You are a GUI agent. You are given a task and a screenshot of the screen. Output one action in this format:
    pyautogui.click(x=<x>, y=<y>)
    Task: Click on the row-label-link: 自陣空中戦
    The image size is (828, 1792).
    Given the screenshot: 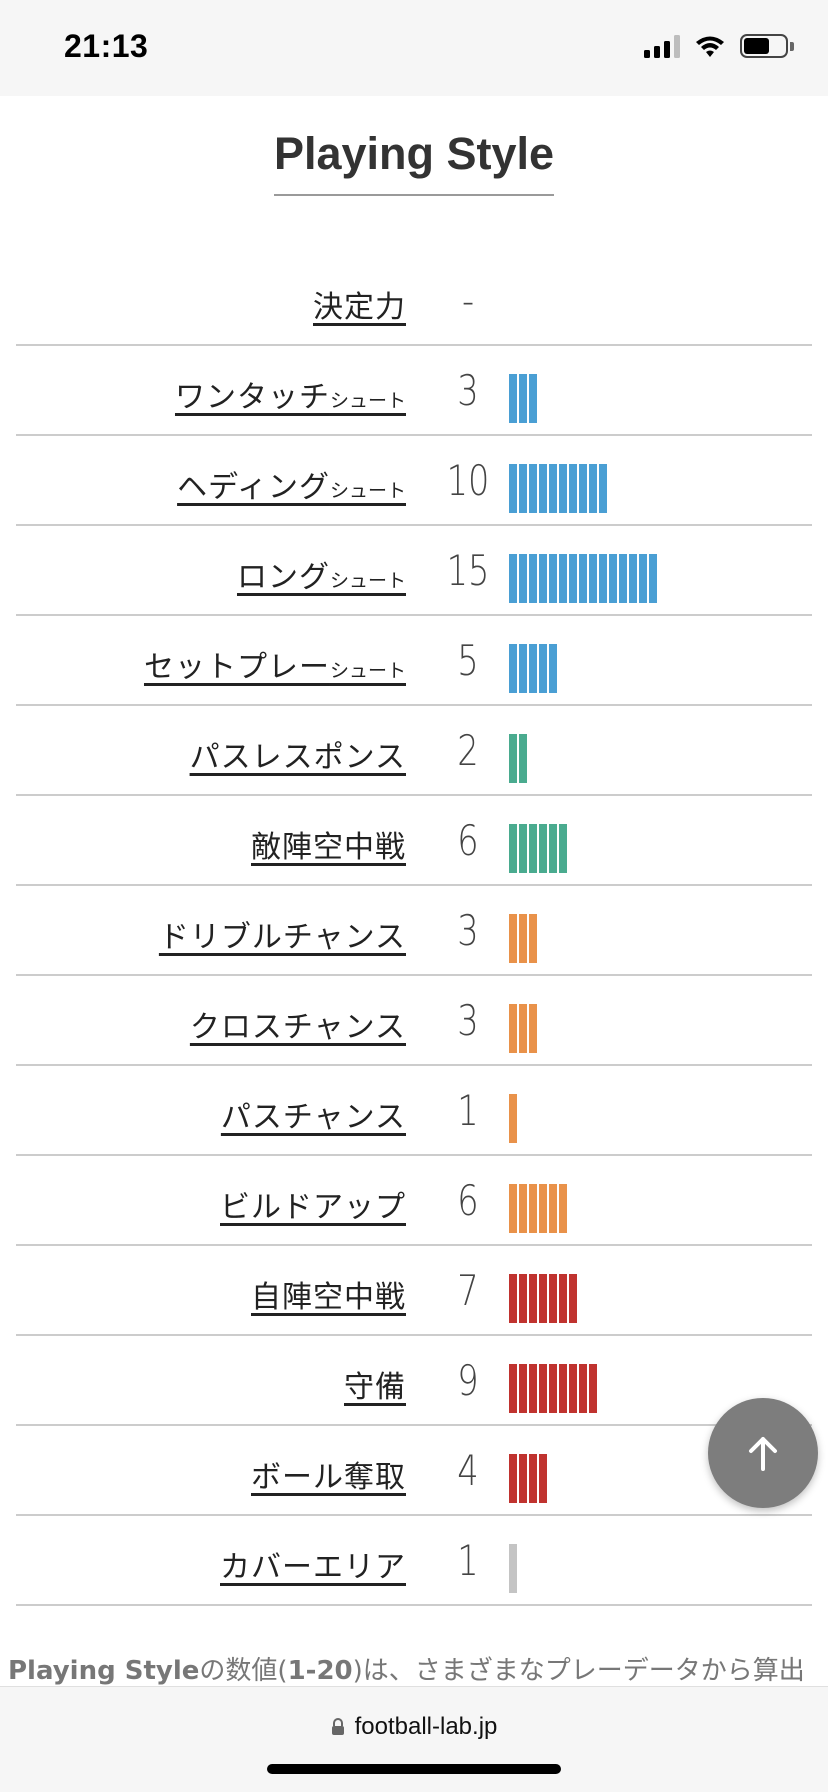 What is the action you would take?
    pyautogui.click(x=328, y=1297)
    